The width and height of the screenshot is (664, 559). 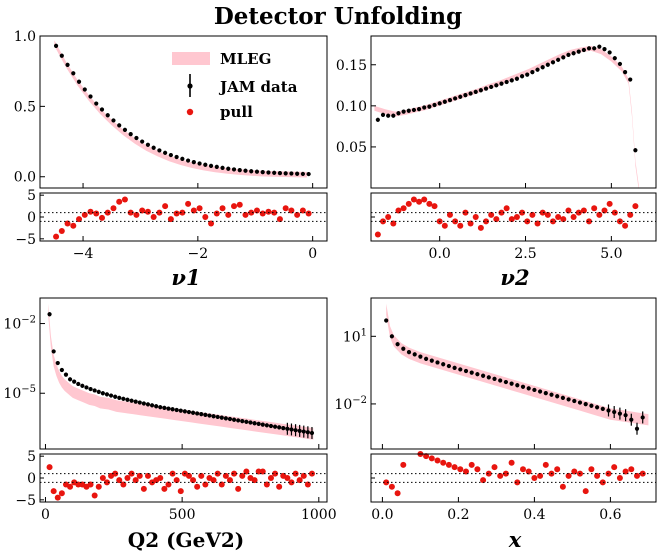 I want to click on xlabel-x: x, so click(x=515, y=539).